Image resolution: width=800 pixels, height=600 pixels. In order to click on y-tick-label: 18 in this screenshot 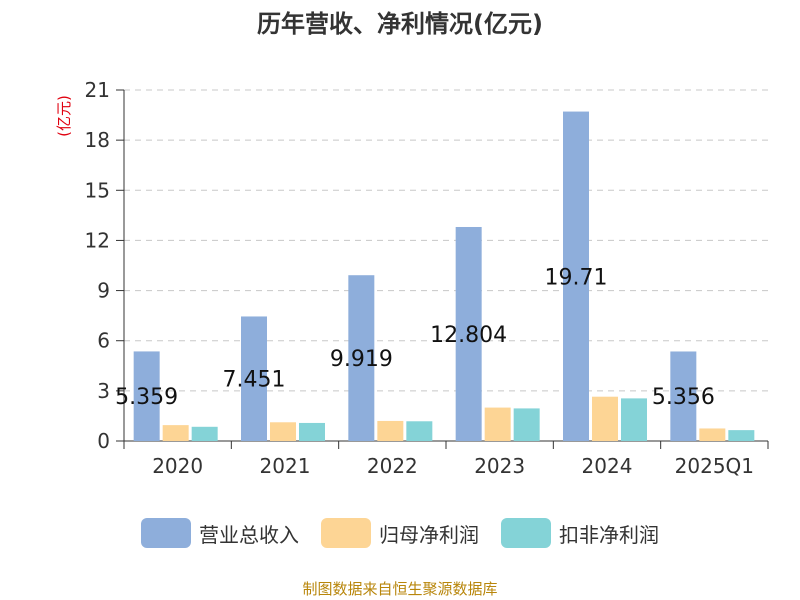, I will do `click(97, 140)`.